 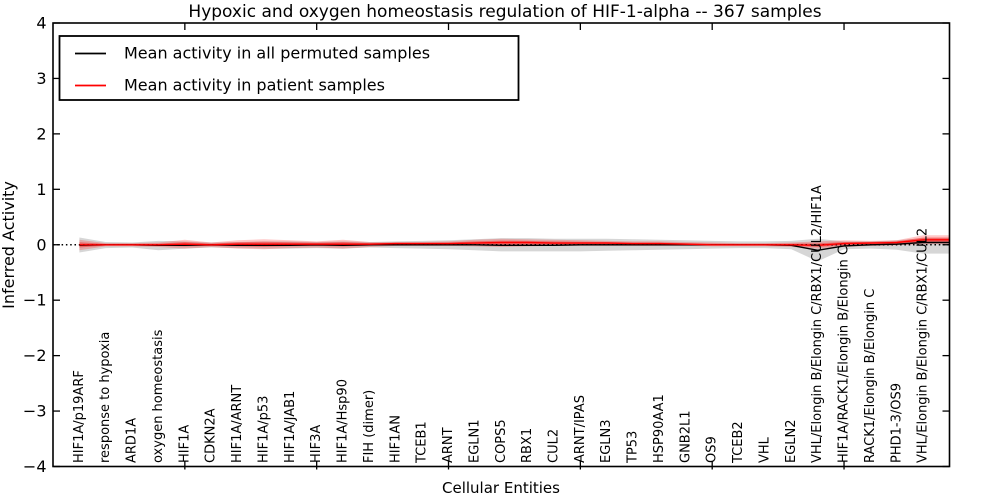 What do you see at coordinates (35, 466) in the screenshot?
I see `y-tick-label: −4` at bounding box center [35, 466].